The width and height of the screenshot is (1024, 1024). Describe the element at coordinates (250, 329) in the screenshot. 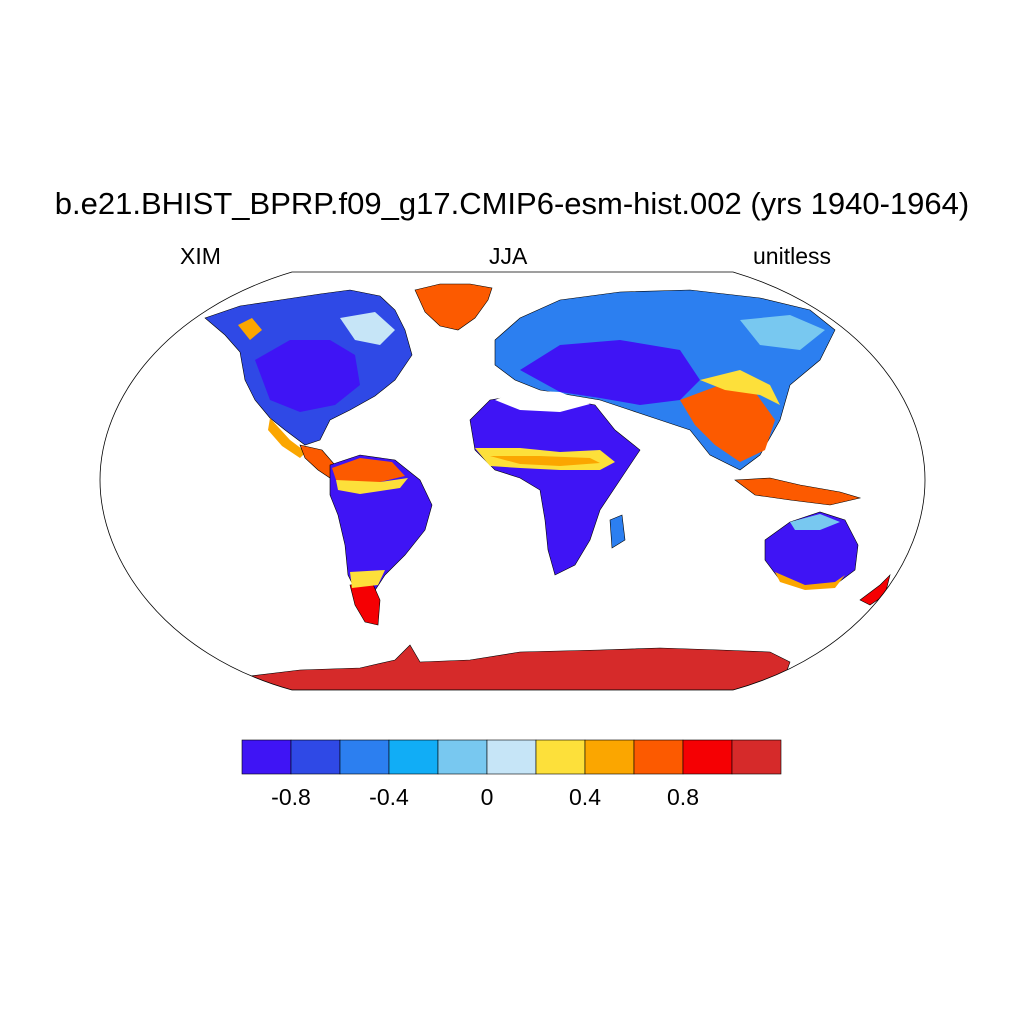

I see `north-america-coast-warm` at that location.